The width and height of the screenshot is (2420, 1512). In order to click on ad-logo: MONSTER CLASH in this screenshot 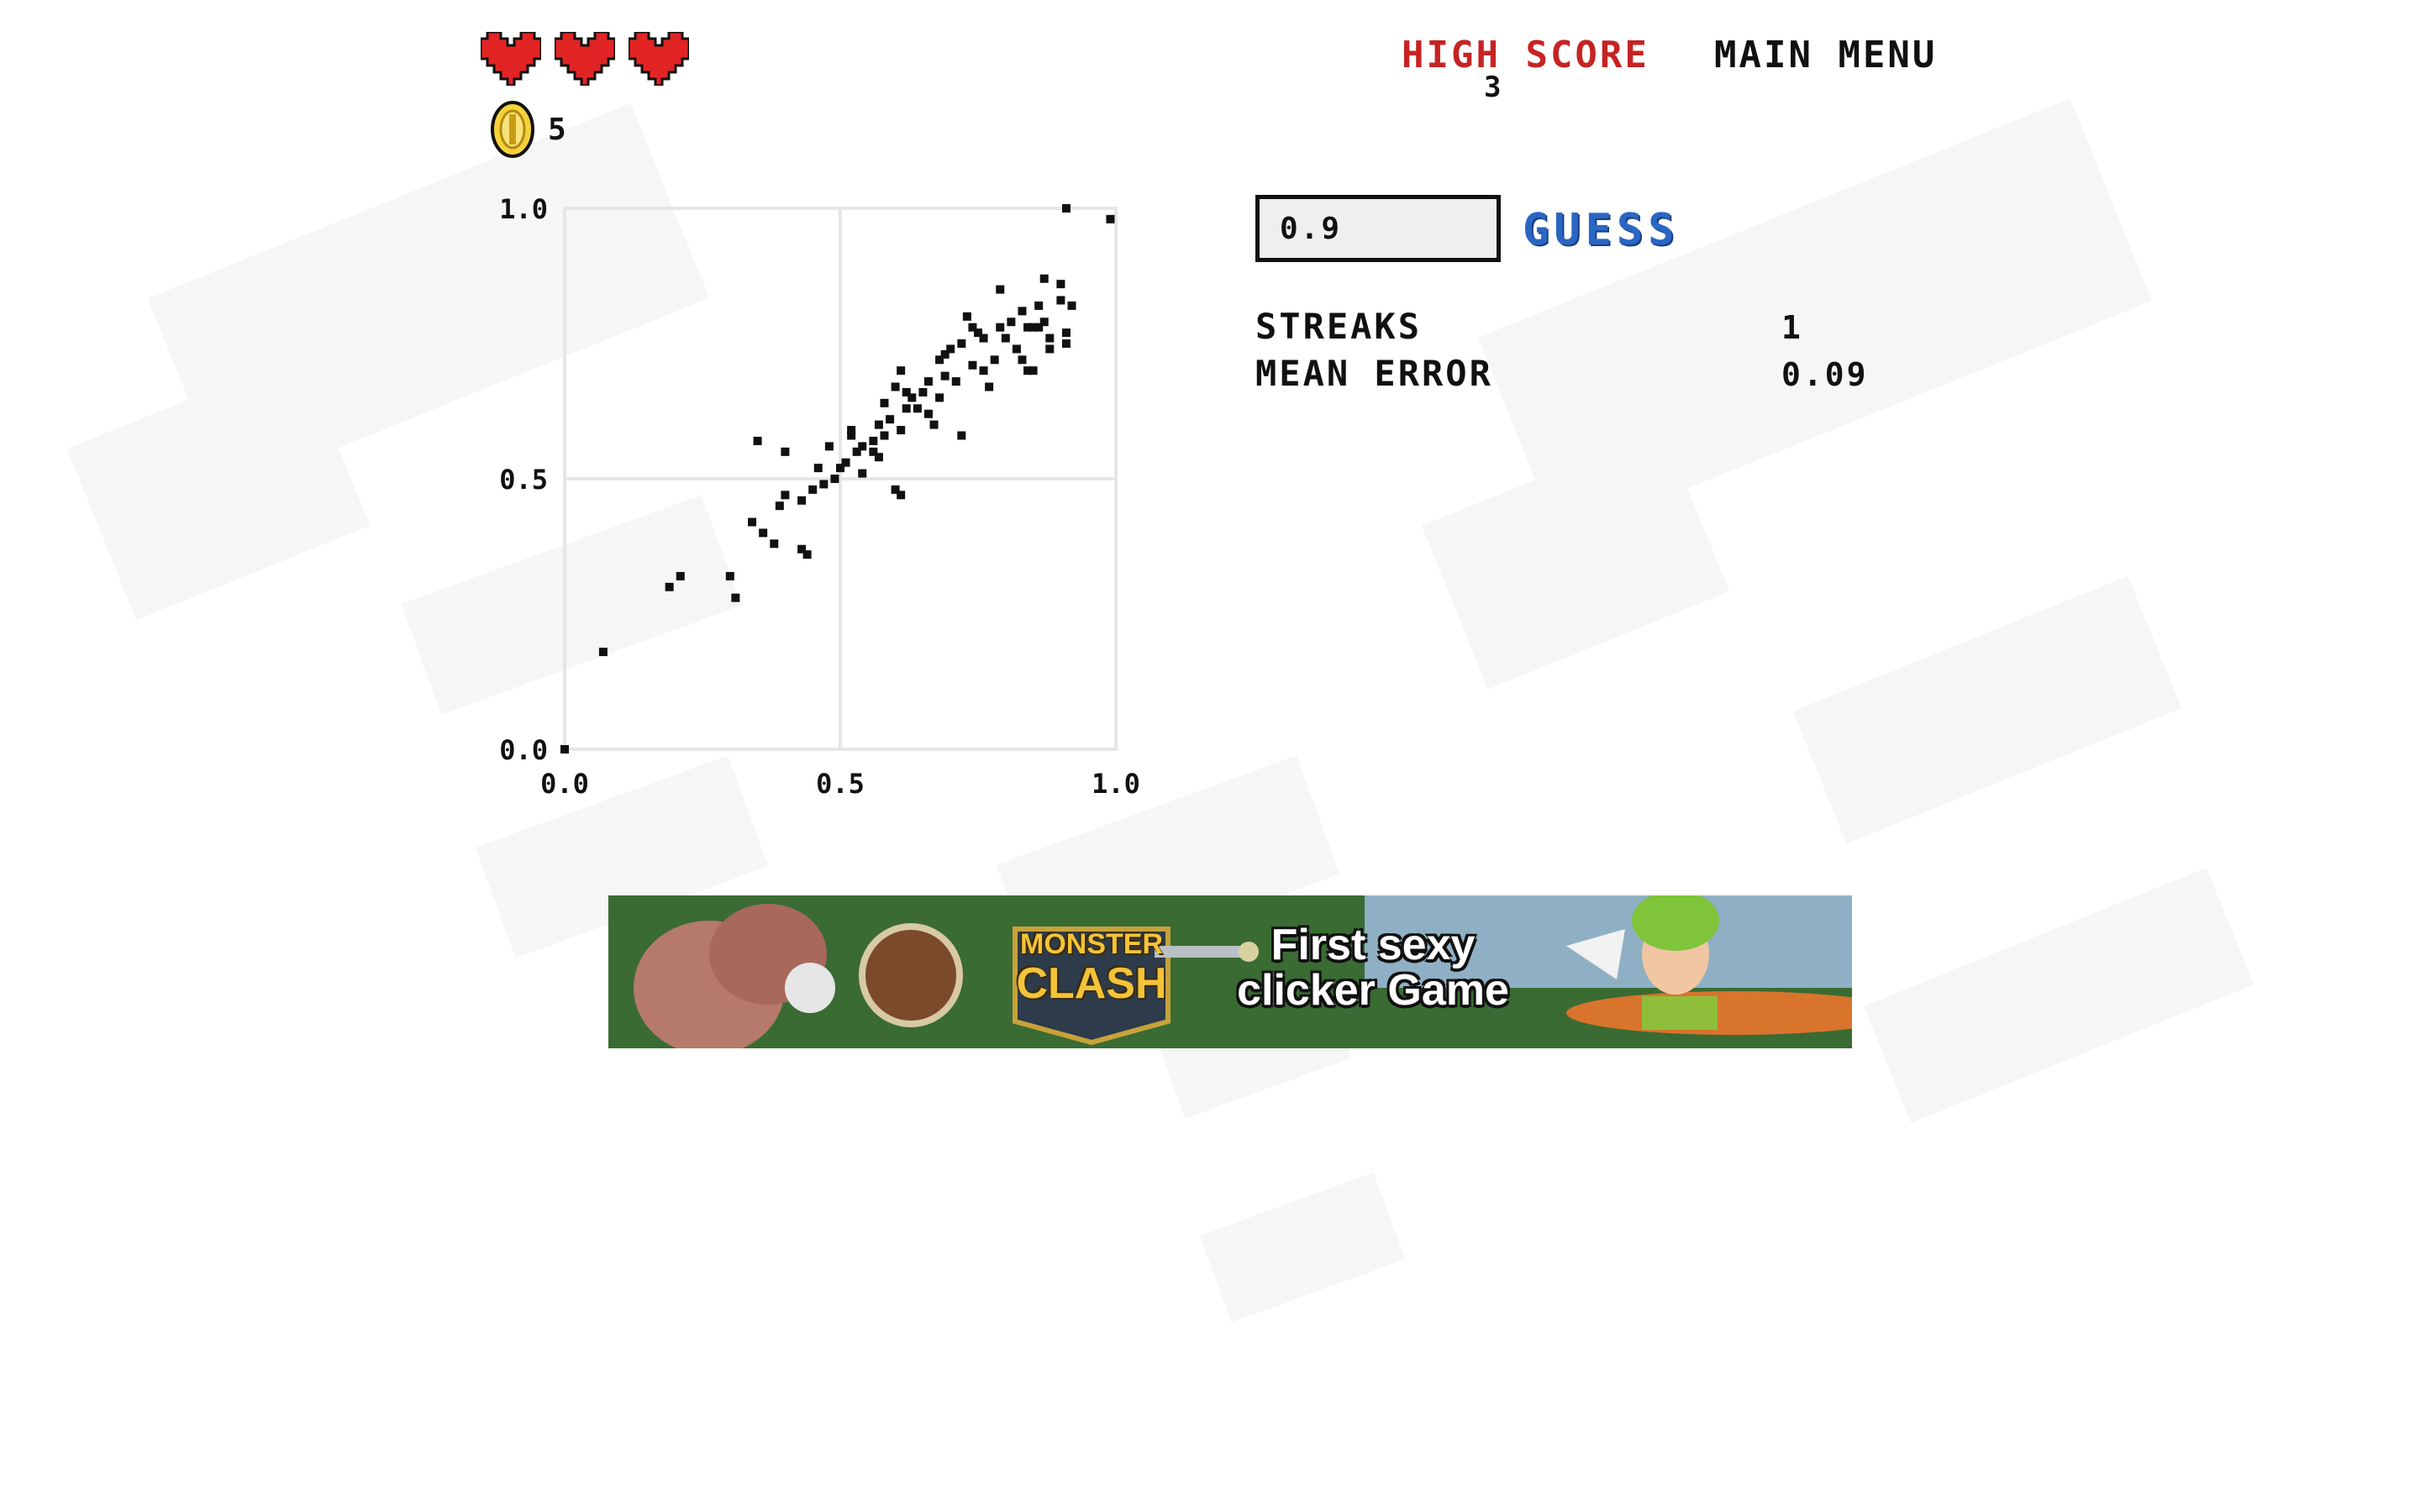, I will do `click(1091, 974)`.